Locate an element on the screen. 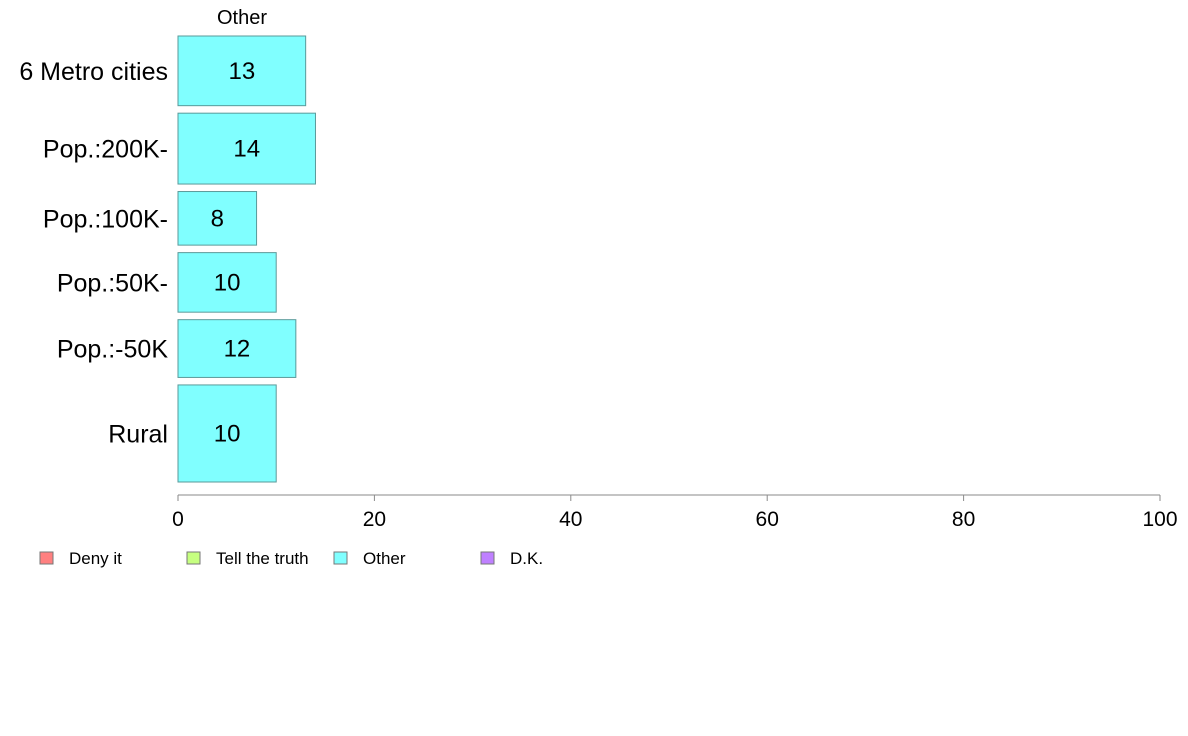 The image size is (1188, 736). x-tick-label-2: 40 is located at coordinates (570, 519).